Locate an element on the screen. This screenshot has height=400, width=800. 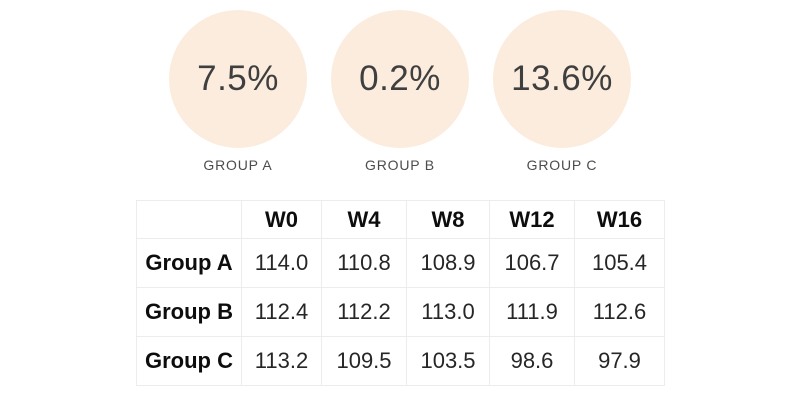
cell-group-a-w8: 108.9 is located at coordinates (448, 263).